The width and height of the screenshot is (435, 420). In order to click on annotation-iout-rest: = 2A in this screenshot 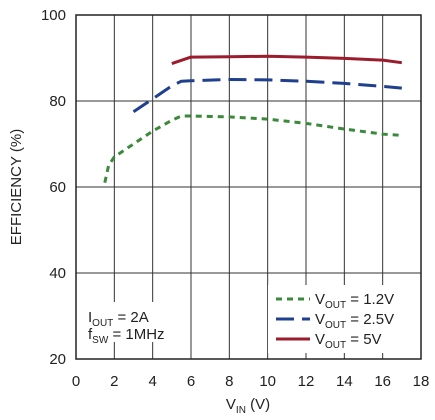, I will do `click(130, 317)`.